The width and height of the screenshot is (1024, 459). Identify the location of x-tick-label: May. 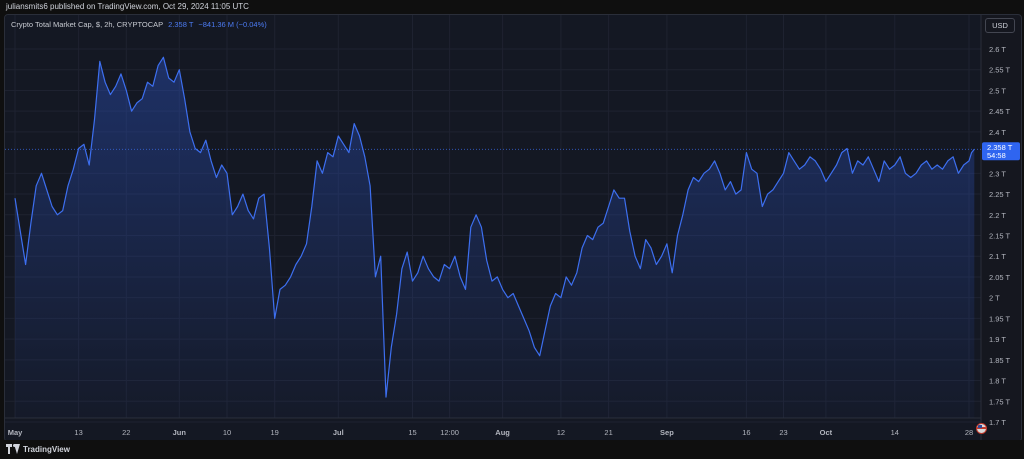
(15, 432).